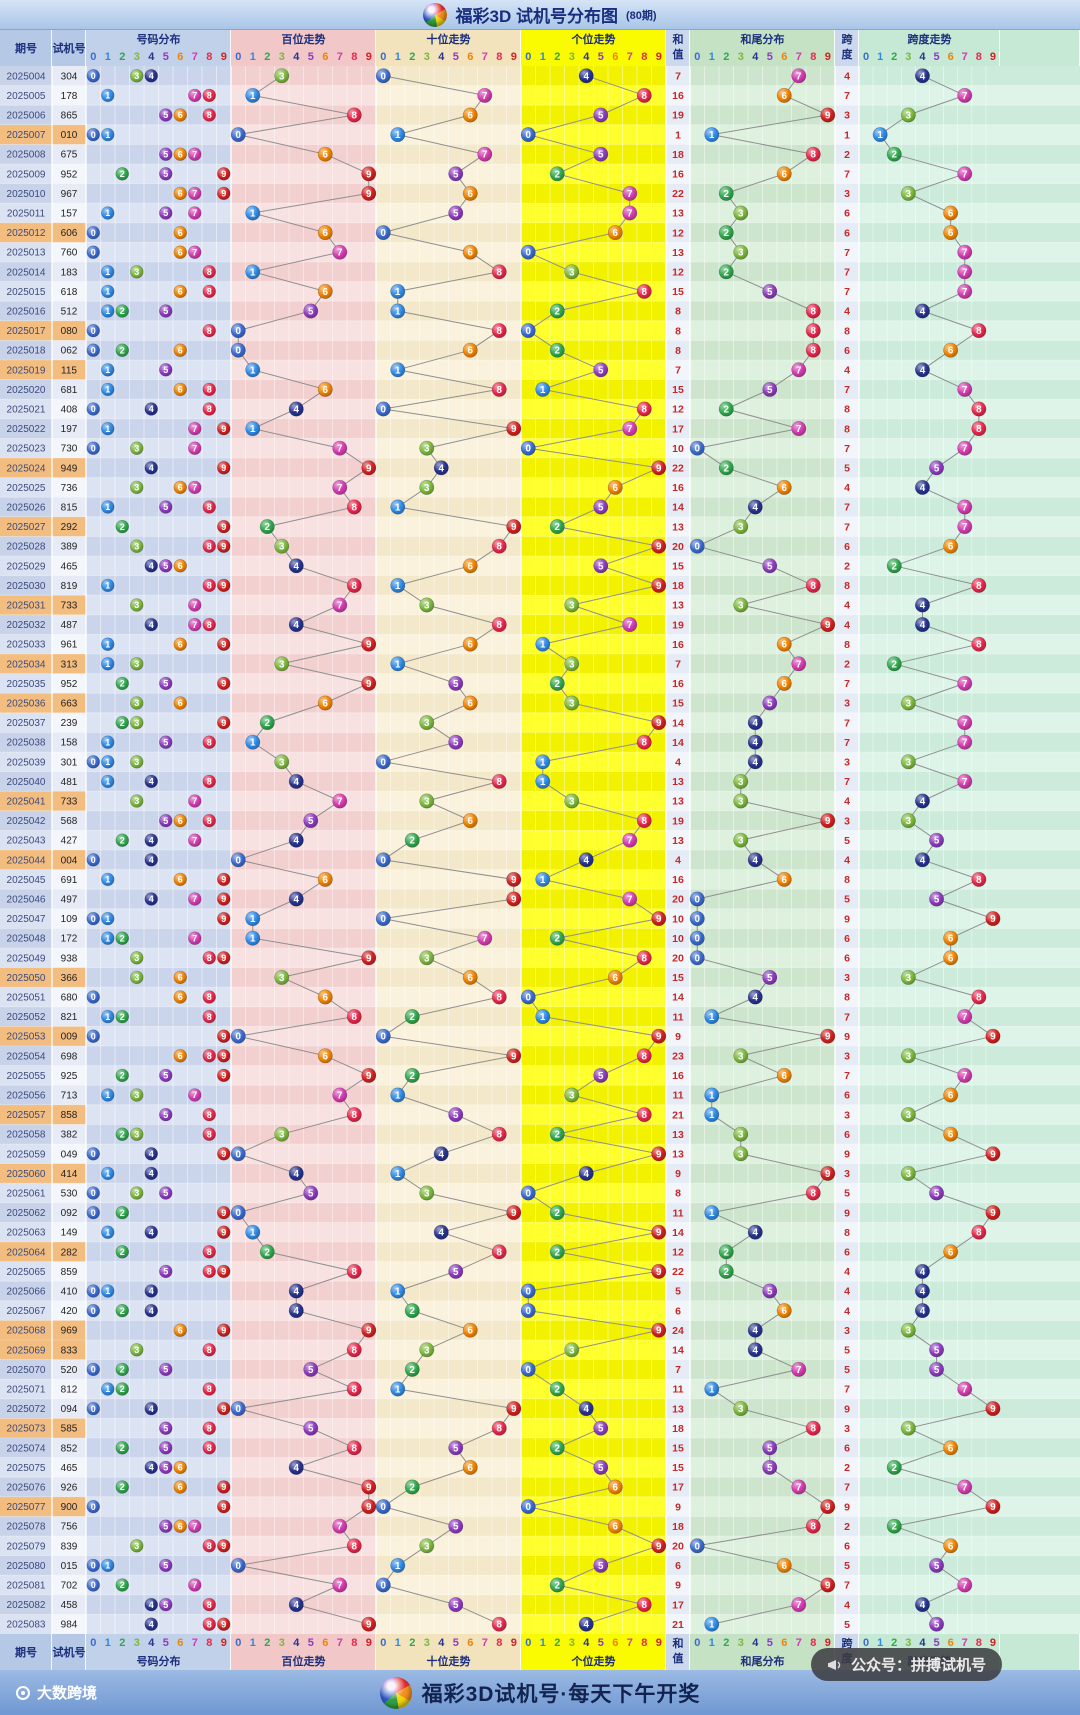  Describe the element at coordinates (395, 1692) in the screenshot. I see `lottery-ball-logo-footer-icon` at that location.